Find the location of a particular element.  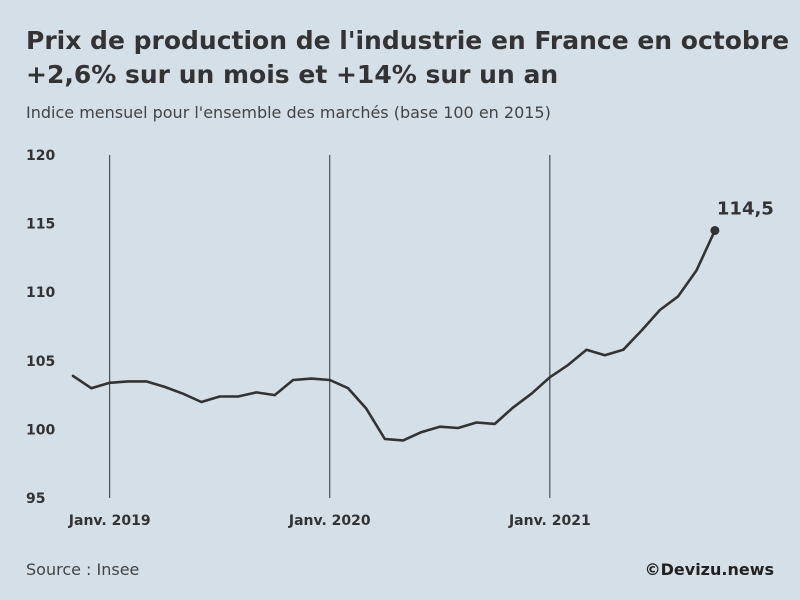

credit-note: ©Devizu.news is located at coordinates (709, 569).